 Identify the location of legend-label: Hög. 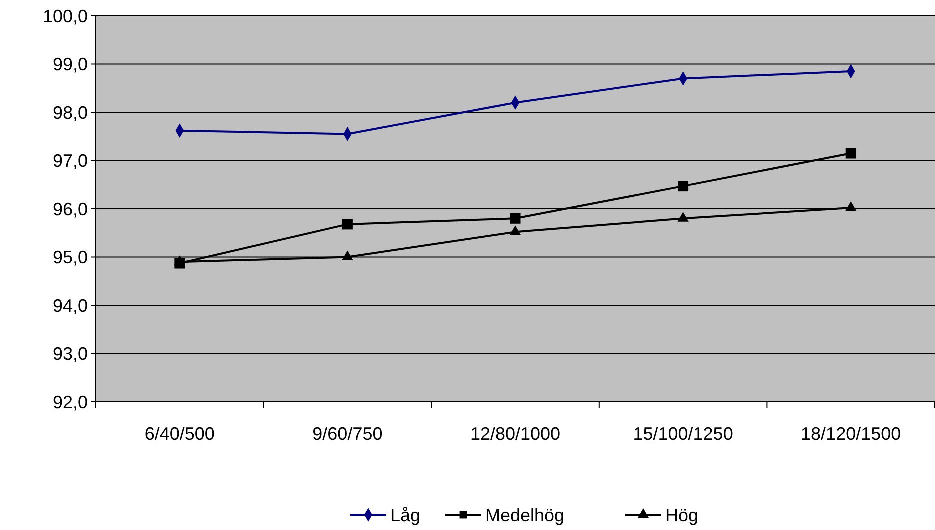
(682, 515).